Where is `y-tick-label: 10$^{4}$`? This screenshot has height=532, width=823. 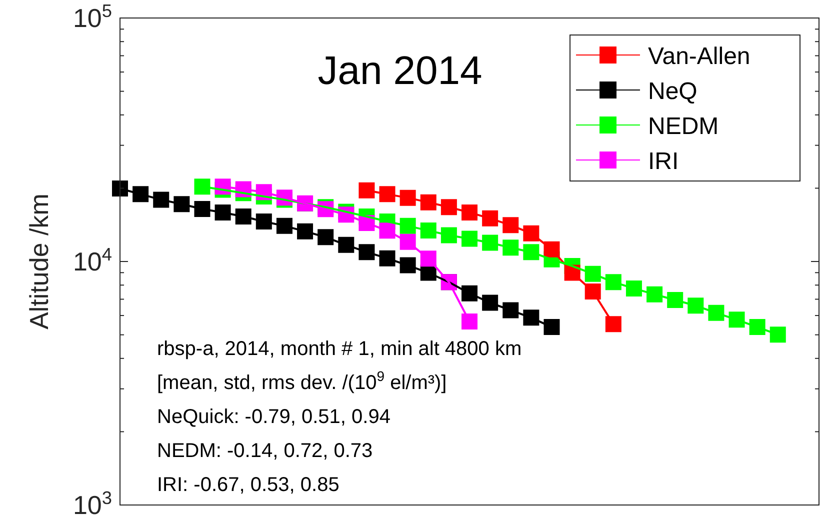 y-tick-label: 10$^{4}$ is located at coordinates (92, 260).